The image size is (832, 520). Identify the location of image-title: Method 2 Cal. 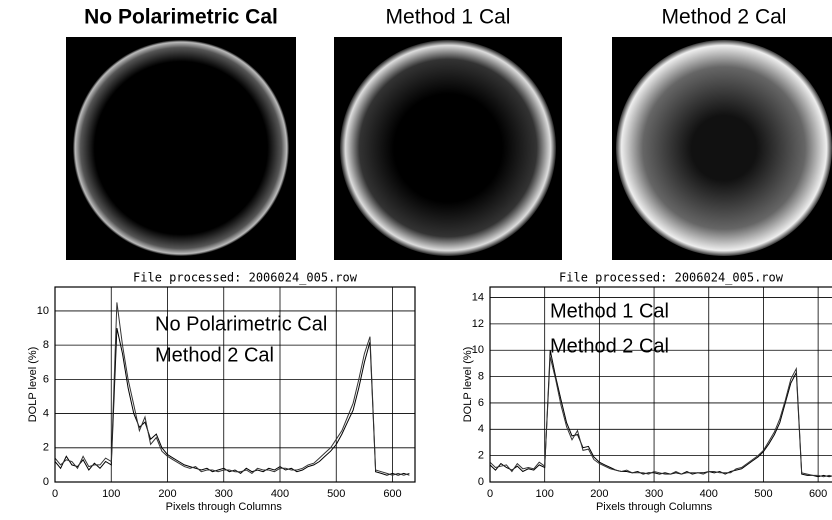
(724, 17).